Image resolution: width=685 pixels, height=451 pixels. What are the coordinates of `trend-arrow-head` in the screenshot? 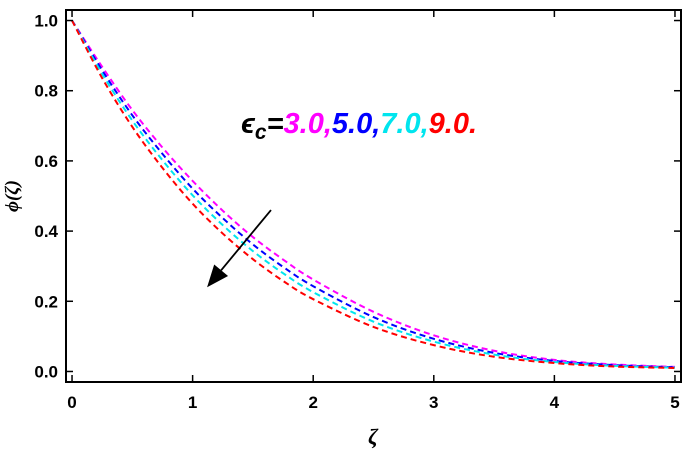 It's located at (218, 276).